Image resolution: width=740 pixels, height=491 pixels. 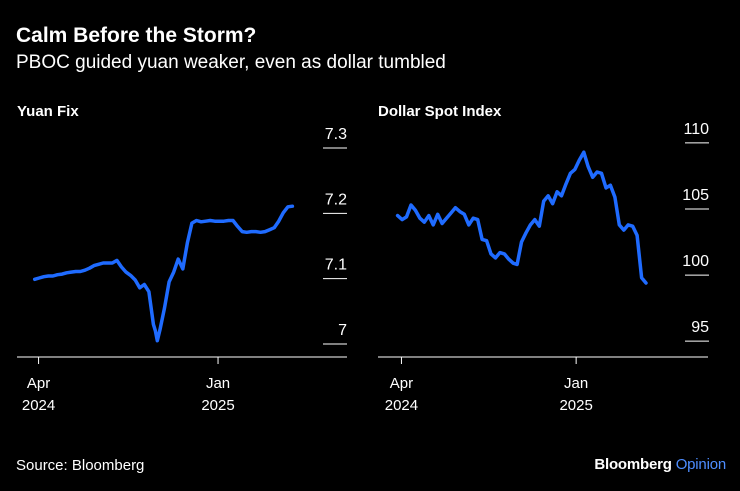 I want to click on y-tick-label: 110, so click(x=696, y=129).